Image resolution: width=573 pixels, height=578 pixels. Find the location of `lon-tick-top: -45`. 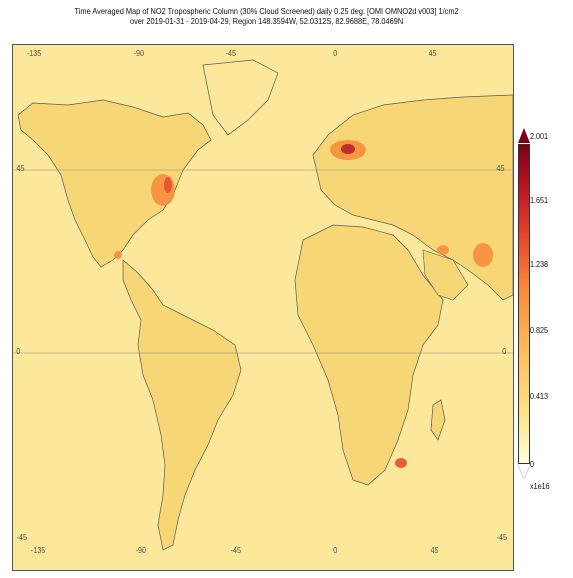

lon-tick-top: -45 is located at coordinates (230, 53).